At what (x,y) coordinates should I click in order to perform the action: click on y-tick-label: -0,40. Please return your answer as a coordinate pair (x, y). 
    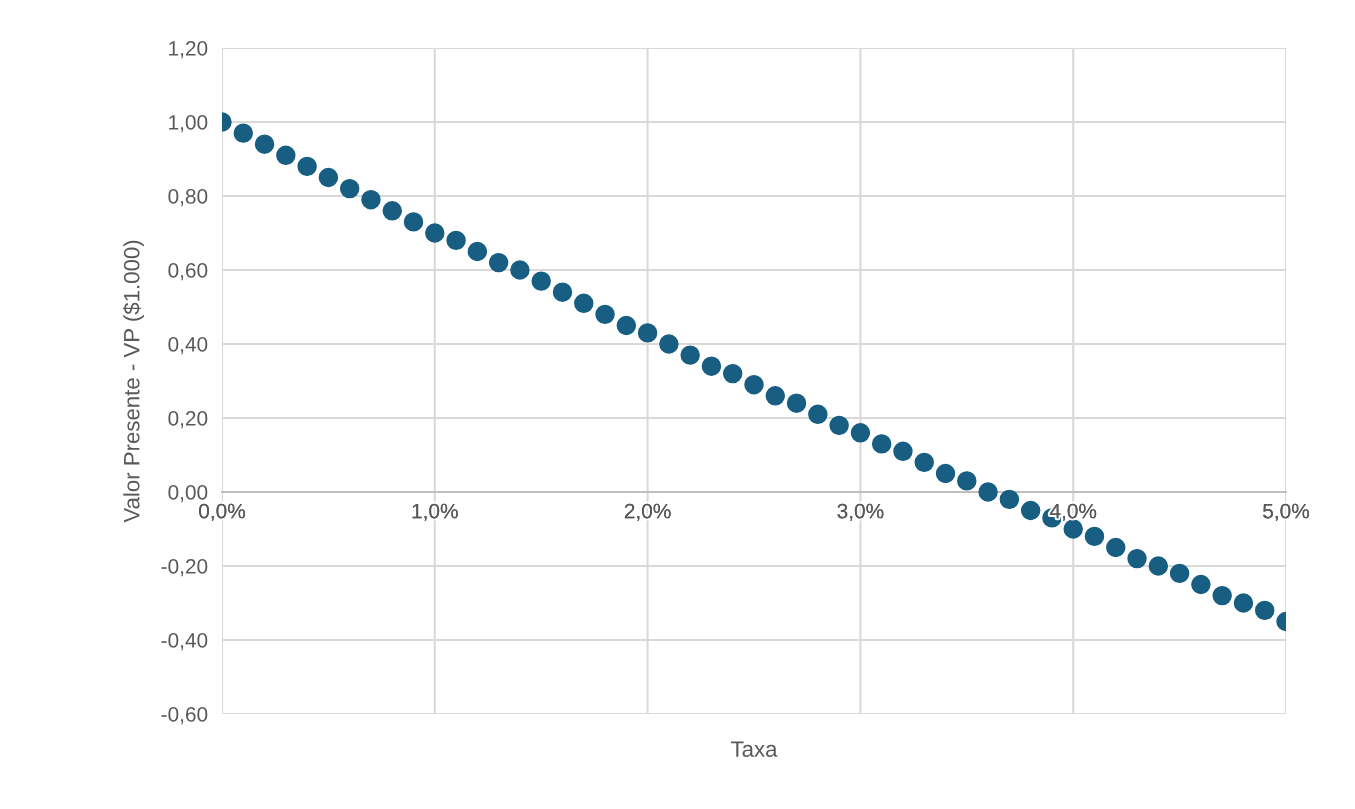
    Looking at the image, I should click on (184, 642).